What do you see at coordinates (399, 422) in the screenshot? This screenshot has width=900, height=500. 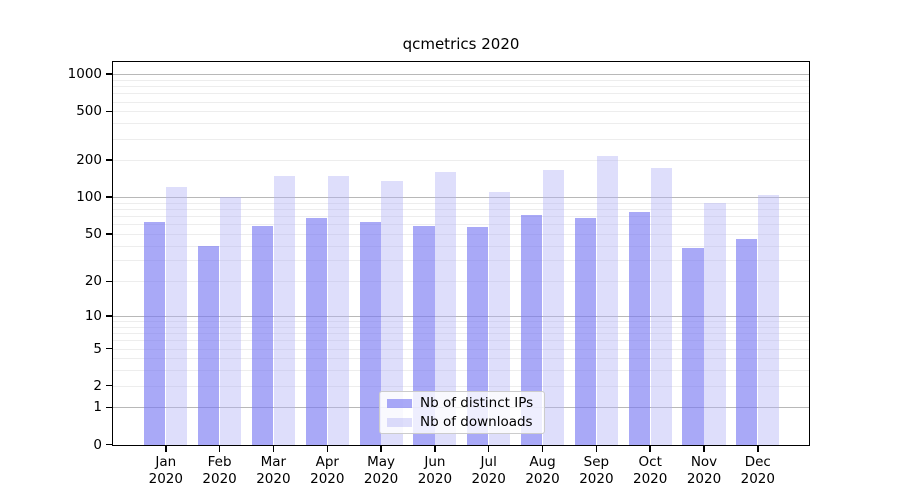 I see `legend-swatch-downloads` at bounding box center [399, 422].